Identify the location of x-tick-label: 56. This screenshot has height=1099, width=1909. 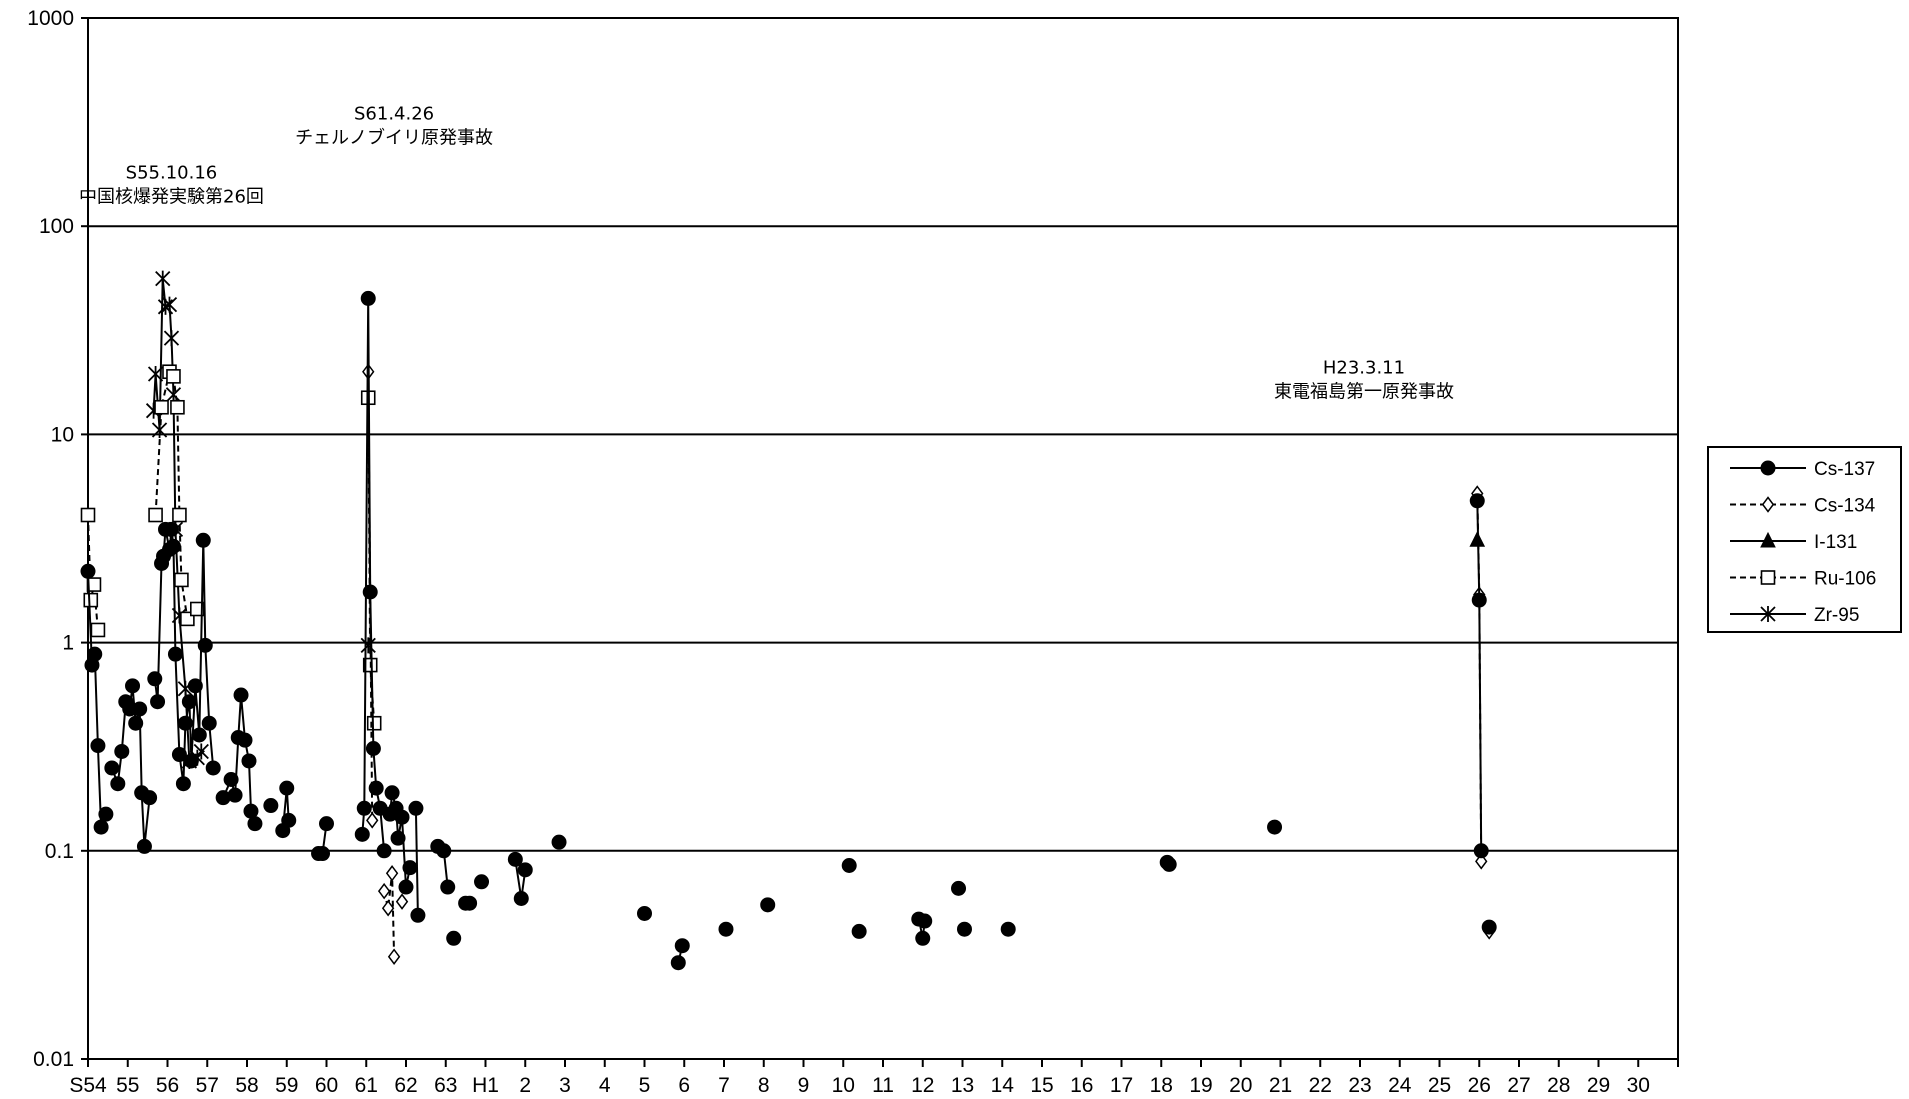
(167, 1085).